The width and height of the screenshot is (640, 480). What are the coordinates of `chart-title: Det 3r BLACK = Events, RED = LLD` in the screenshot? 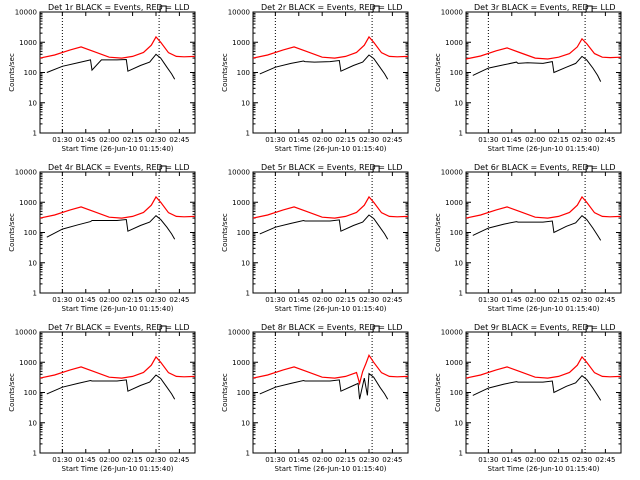 It's located at (545, 7).